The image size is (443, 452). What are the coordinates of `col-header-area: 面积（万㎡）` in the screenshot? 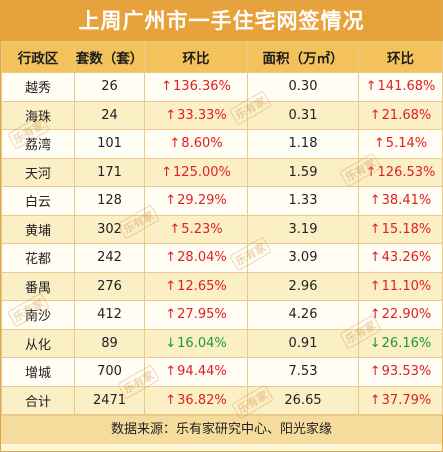 It's located at (303, 57).